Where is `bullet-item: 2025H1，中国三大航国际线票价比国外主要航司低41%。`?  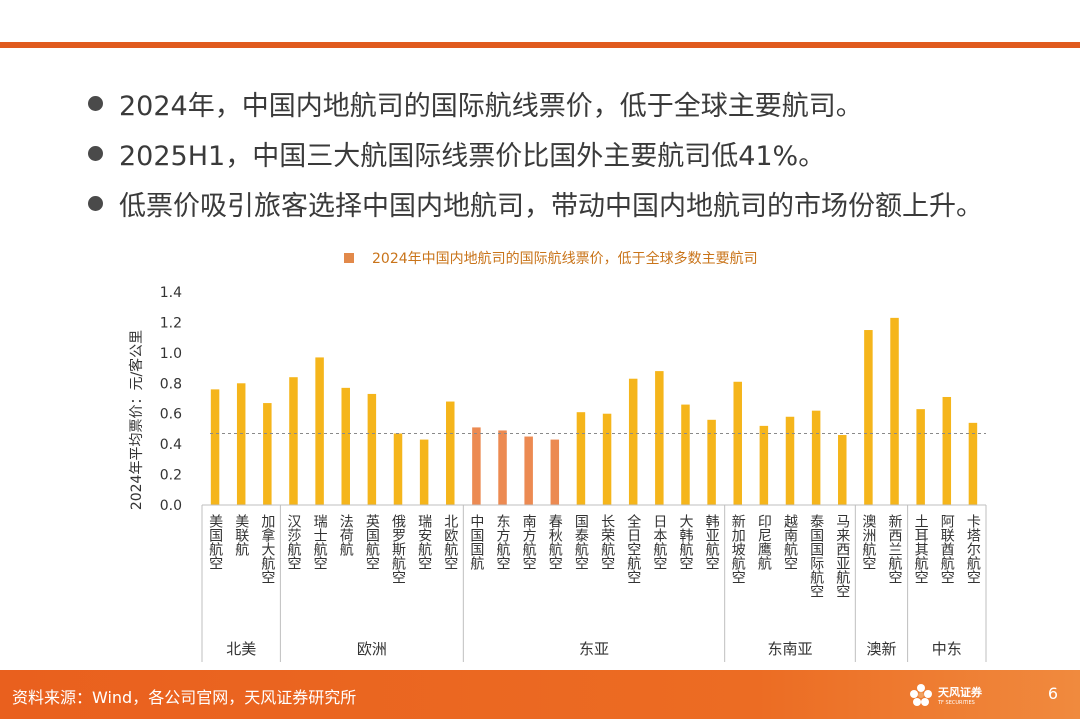 bullet-item: 2025H1，中国三大航国际线票价比国外主要航司低41%。 is located at coordinates (578, 153).